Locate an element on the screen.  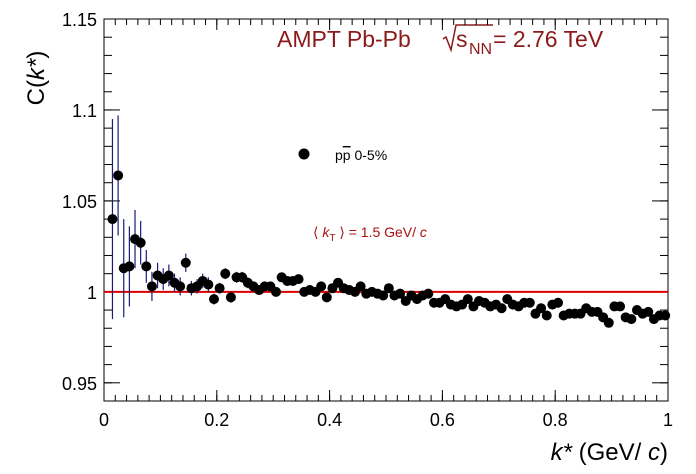
y-axis-label: C(k*) is located at coordinates (36, 78).